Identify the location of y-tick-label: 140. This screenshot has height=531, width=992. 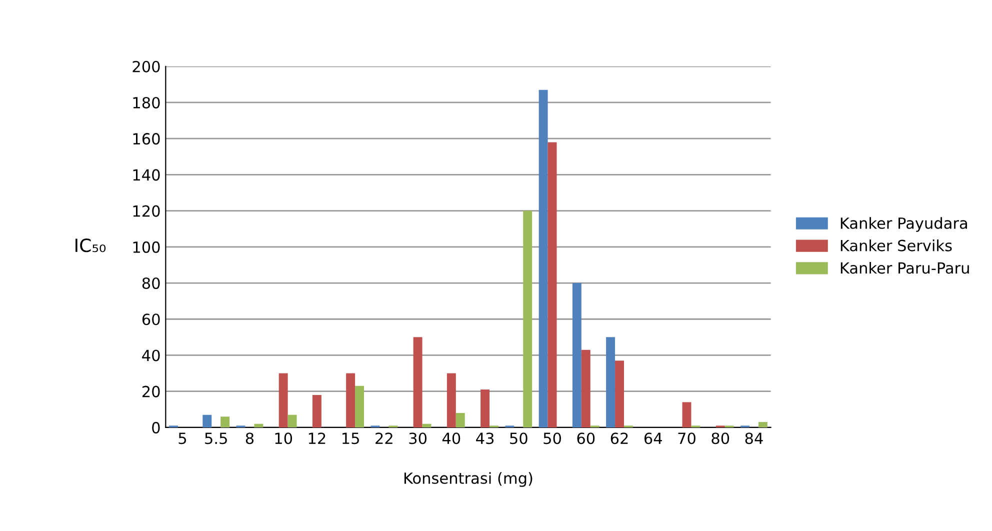
(146, 175).